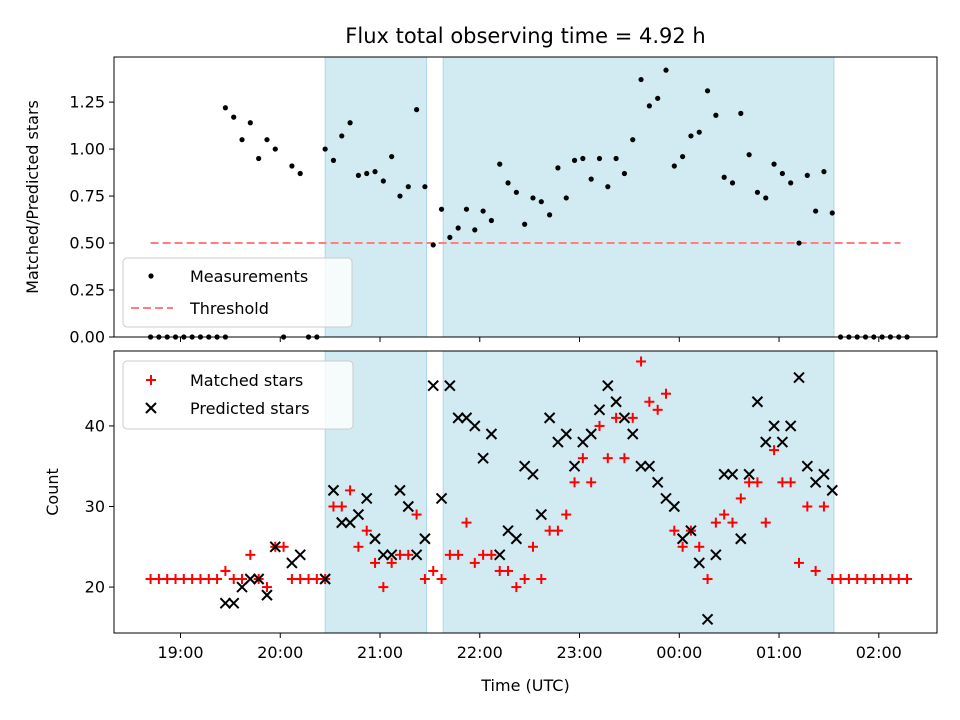 The width and height of the screenshot is (960, 720). I want to click on x-tick-label: 23:00, so click(579, 652).